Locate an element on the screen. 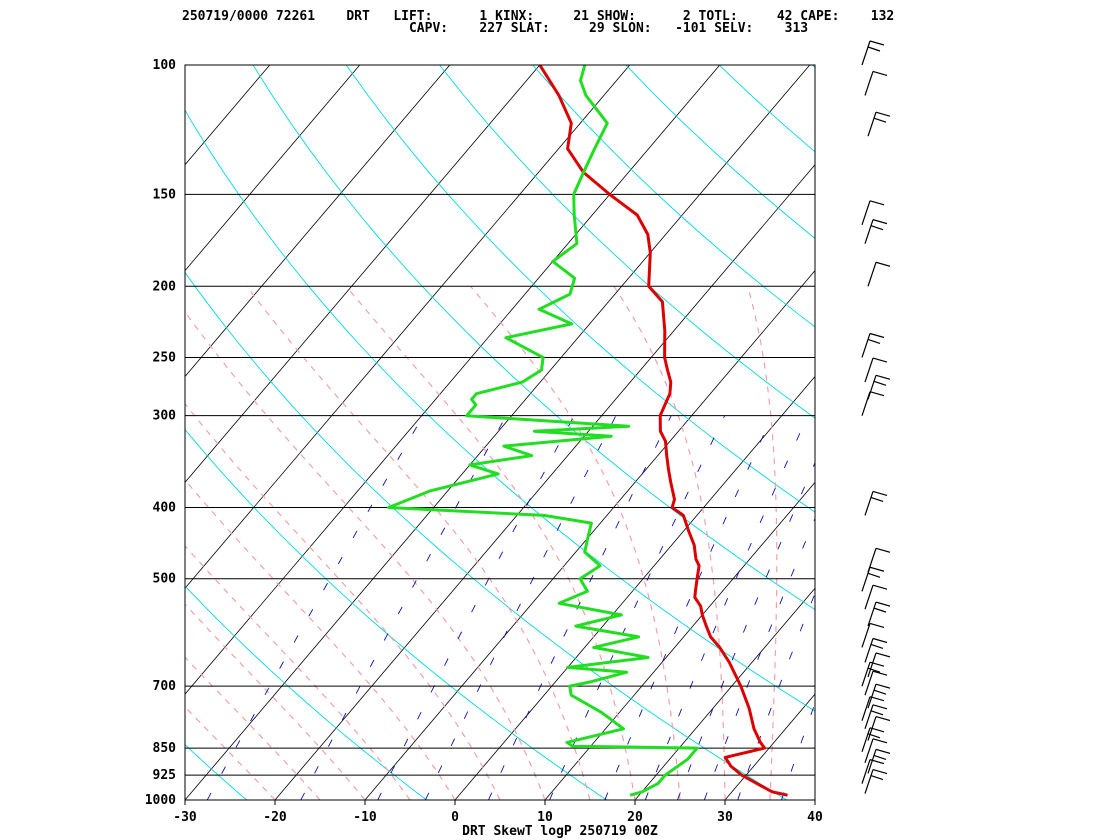 This screenshot has height=840, width=1120. x-tick-label--10: -10 is located at coordinates (365, 817).